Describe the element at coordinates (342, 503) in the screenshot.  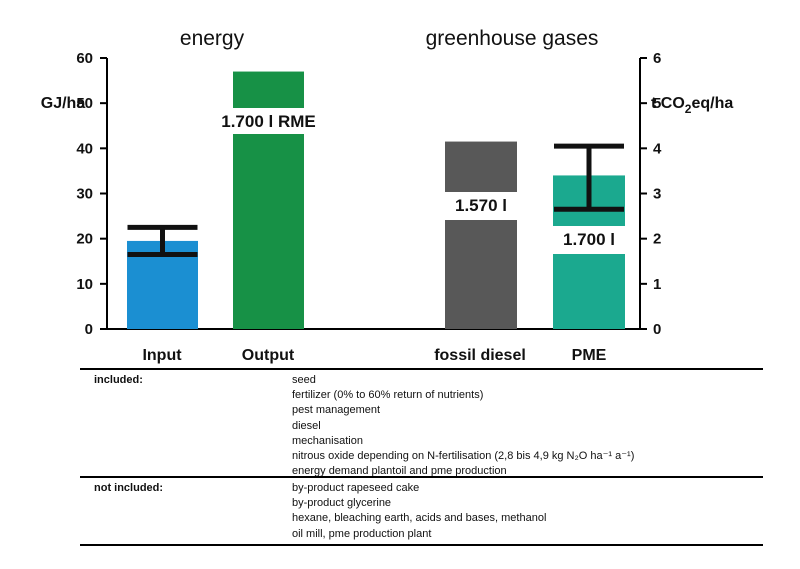
I see `not-included-item: by-product glycerine` at that location.